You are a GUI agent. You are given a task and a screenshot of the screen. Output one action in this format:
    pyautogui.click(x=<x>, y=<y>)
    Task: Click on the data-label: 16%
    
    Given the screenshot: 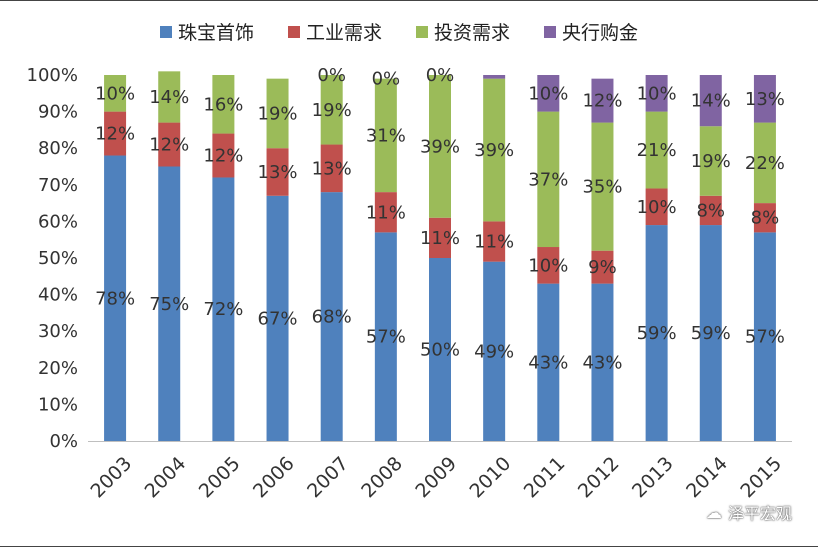 What is the action you would take?
    pyautogui.click(x=223, y=104)
    